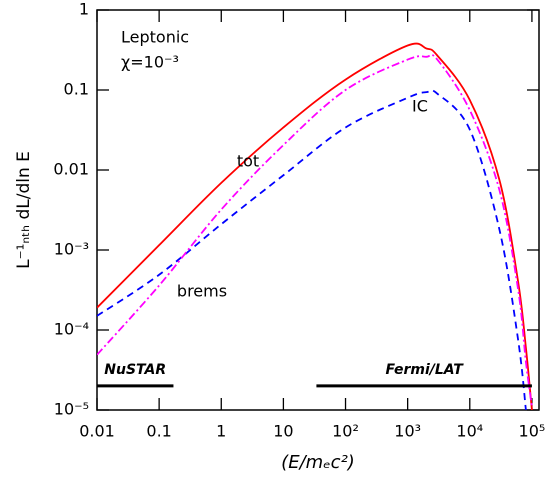 The width and height of the screenshot is (553, 478). Describe the element at coordinates (248, 161) in the screenshot. I see `series-label: tot` at that location.